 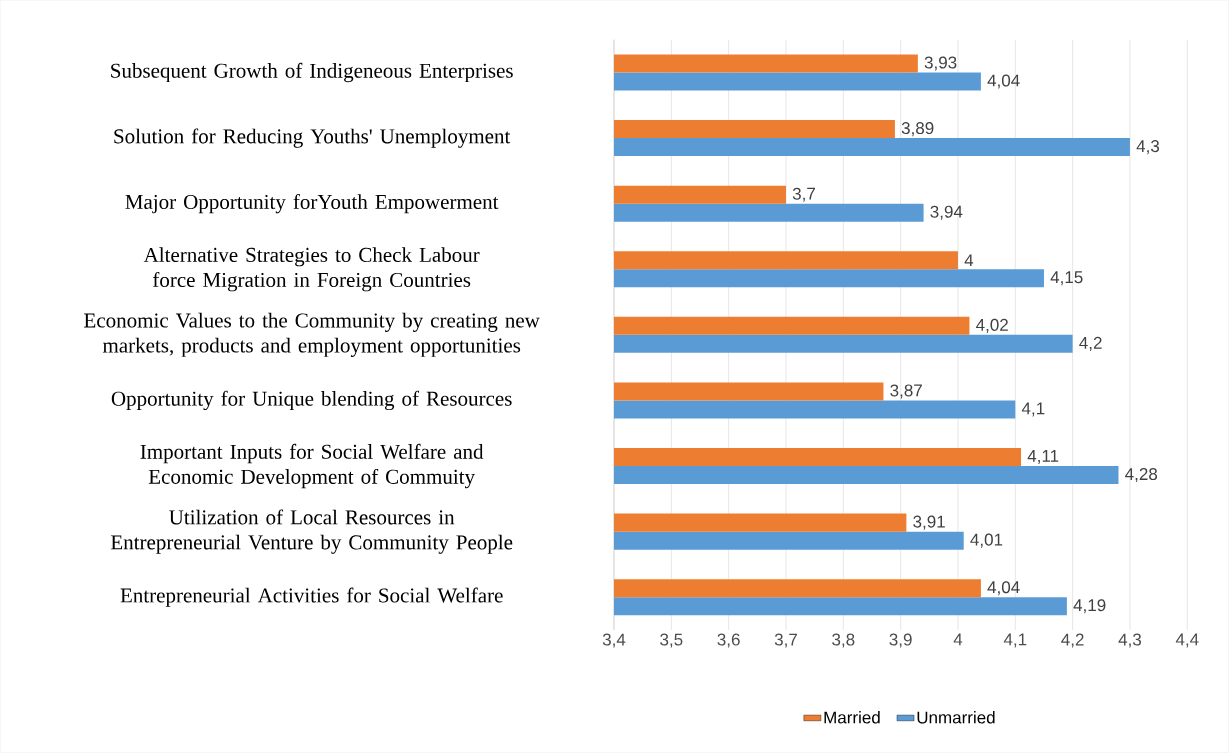 What do you see at coordinates (969, 260) in the screenshot?
I see `data-label: 4` at bounding box center [969, 260].